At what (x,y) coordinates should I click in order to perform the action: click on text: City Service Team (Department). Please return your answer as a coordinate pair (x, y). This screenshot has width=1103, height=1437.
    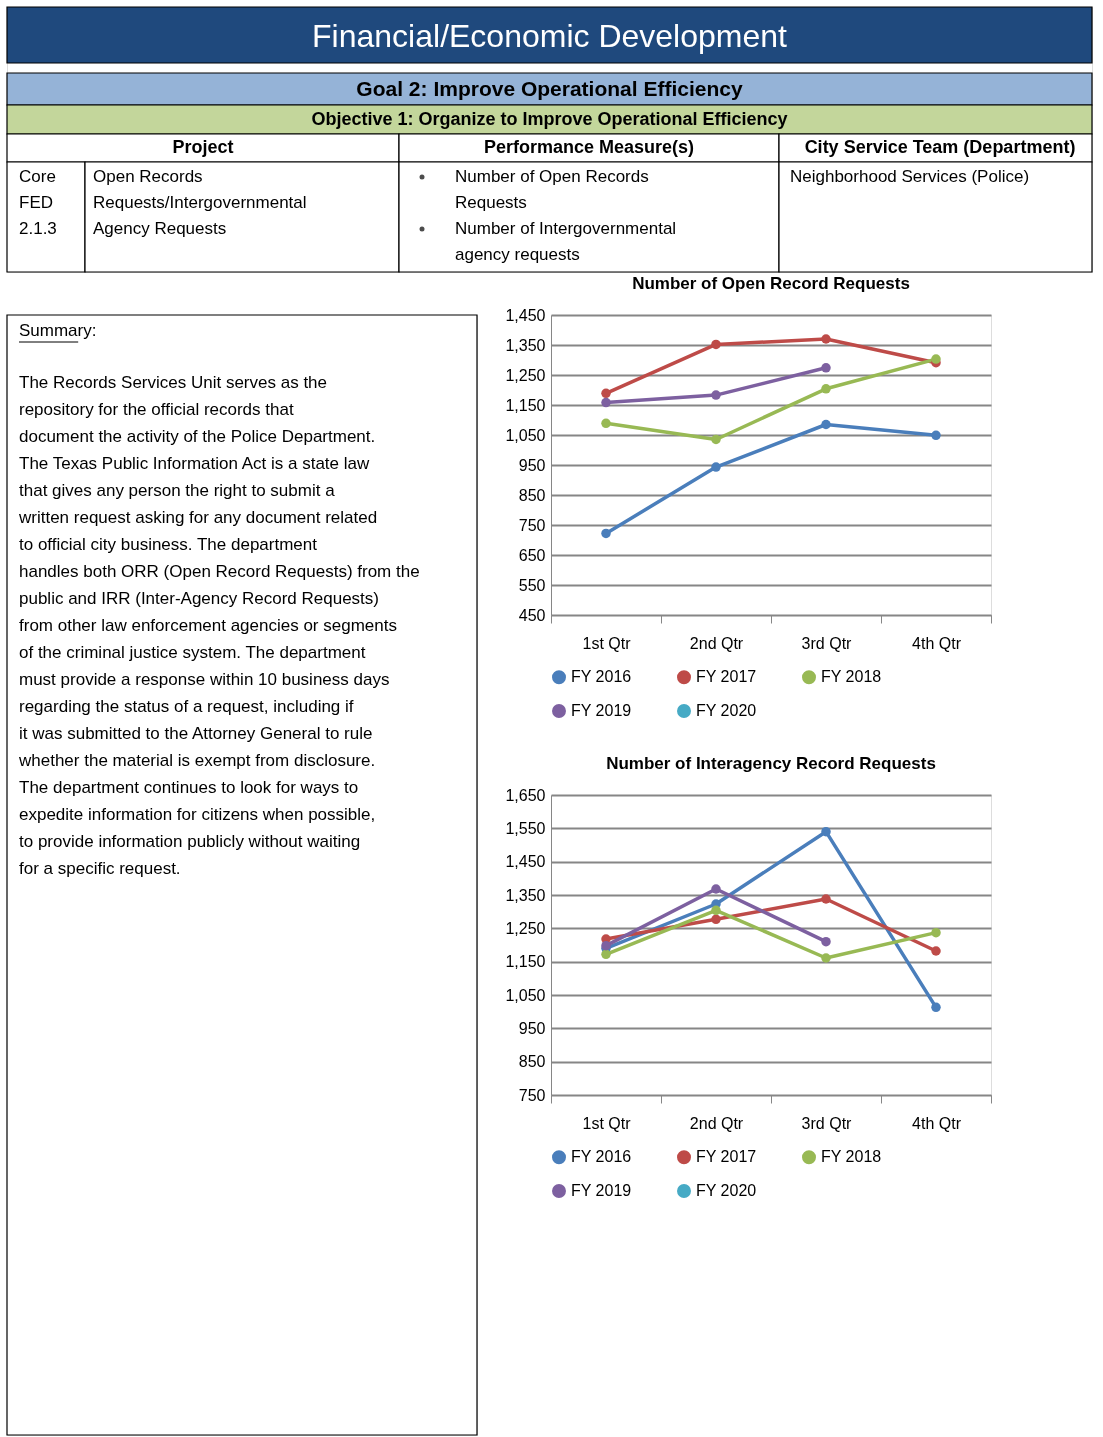
    Looking at the image, I should click on (940, 147).